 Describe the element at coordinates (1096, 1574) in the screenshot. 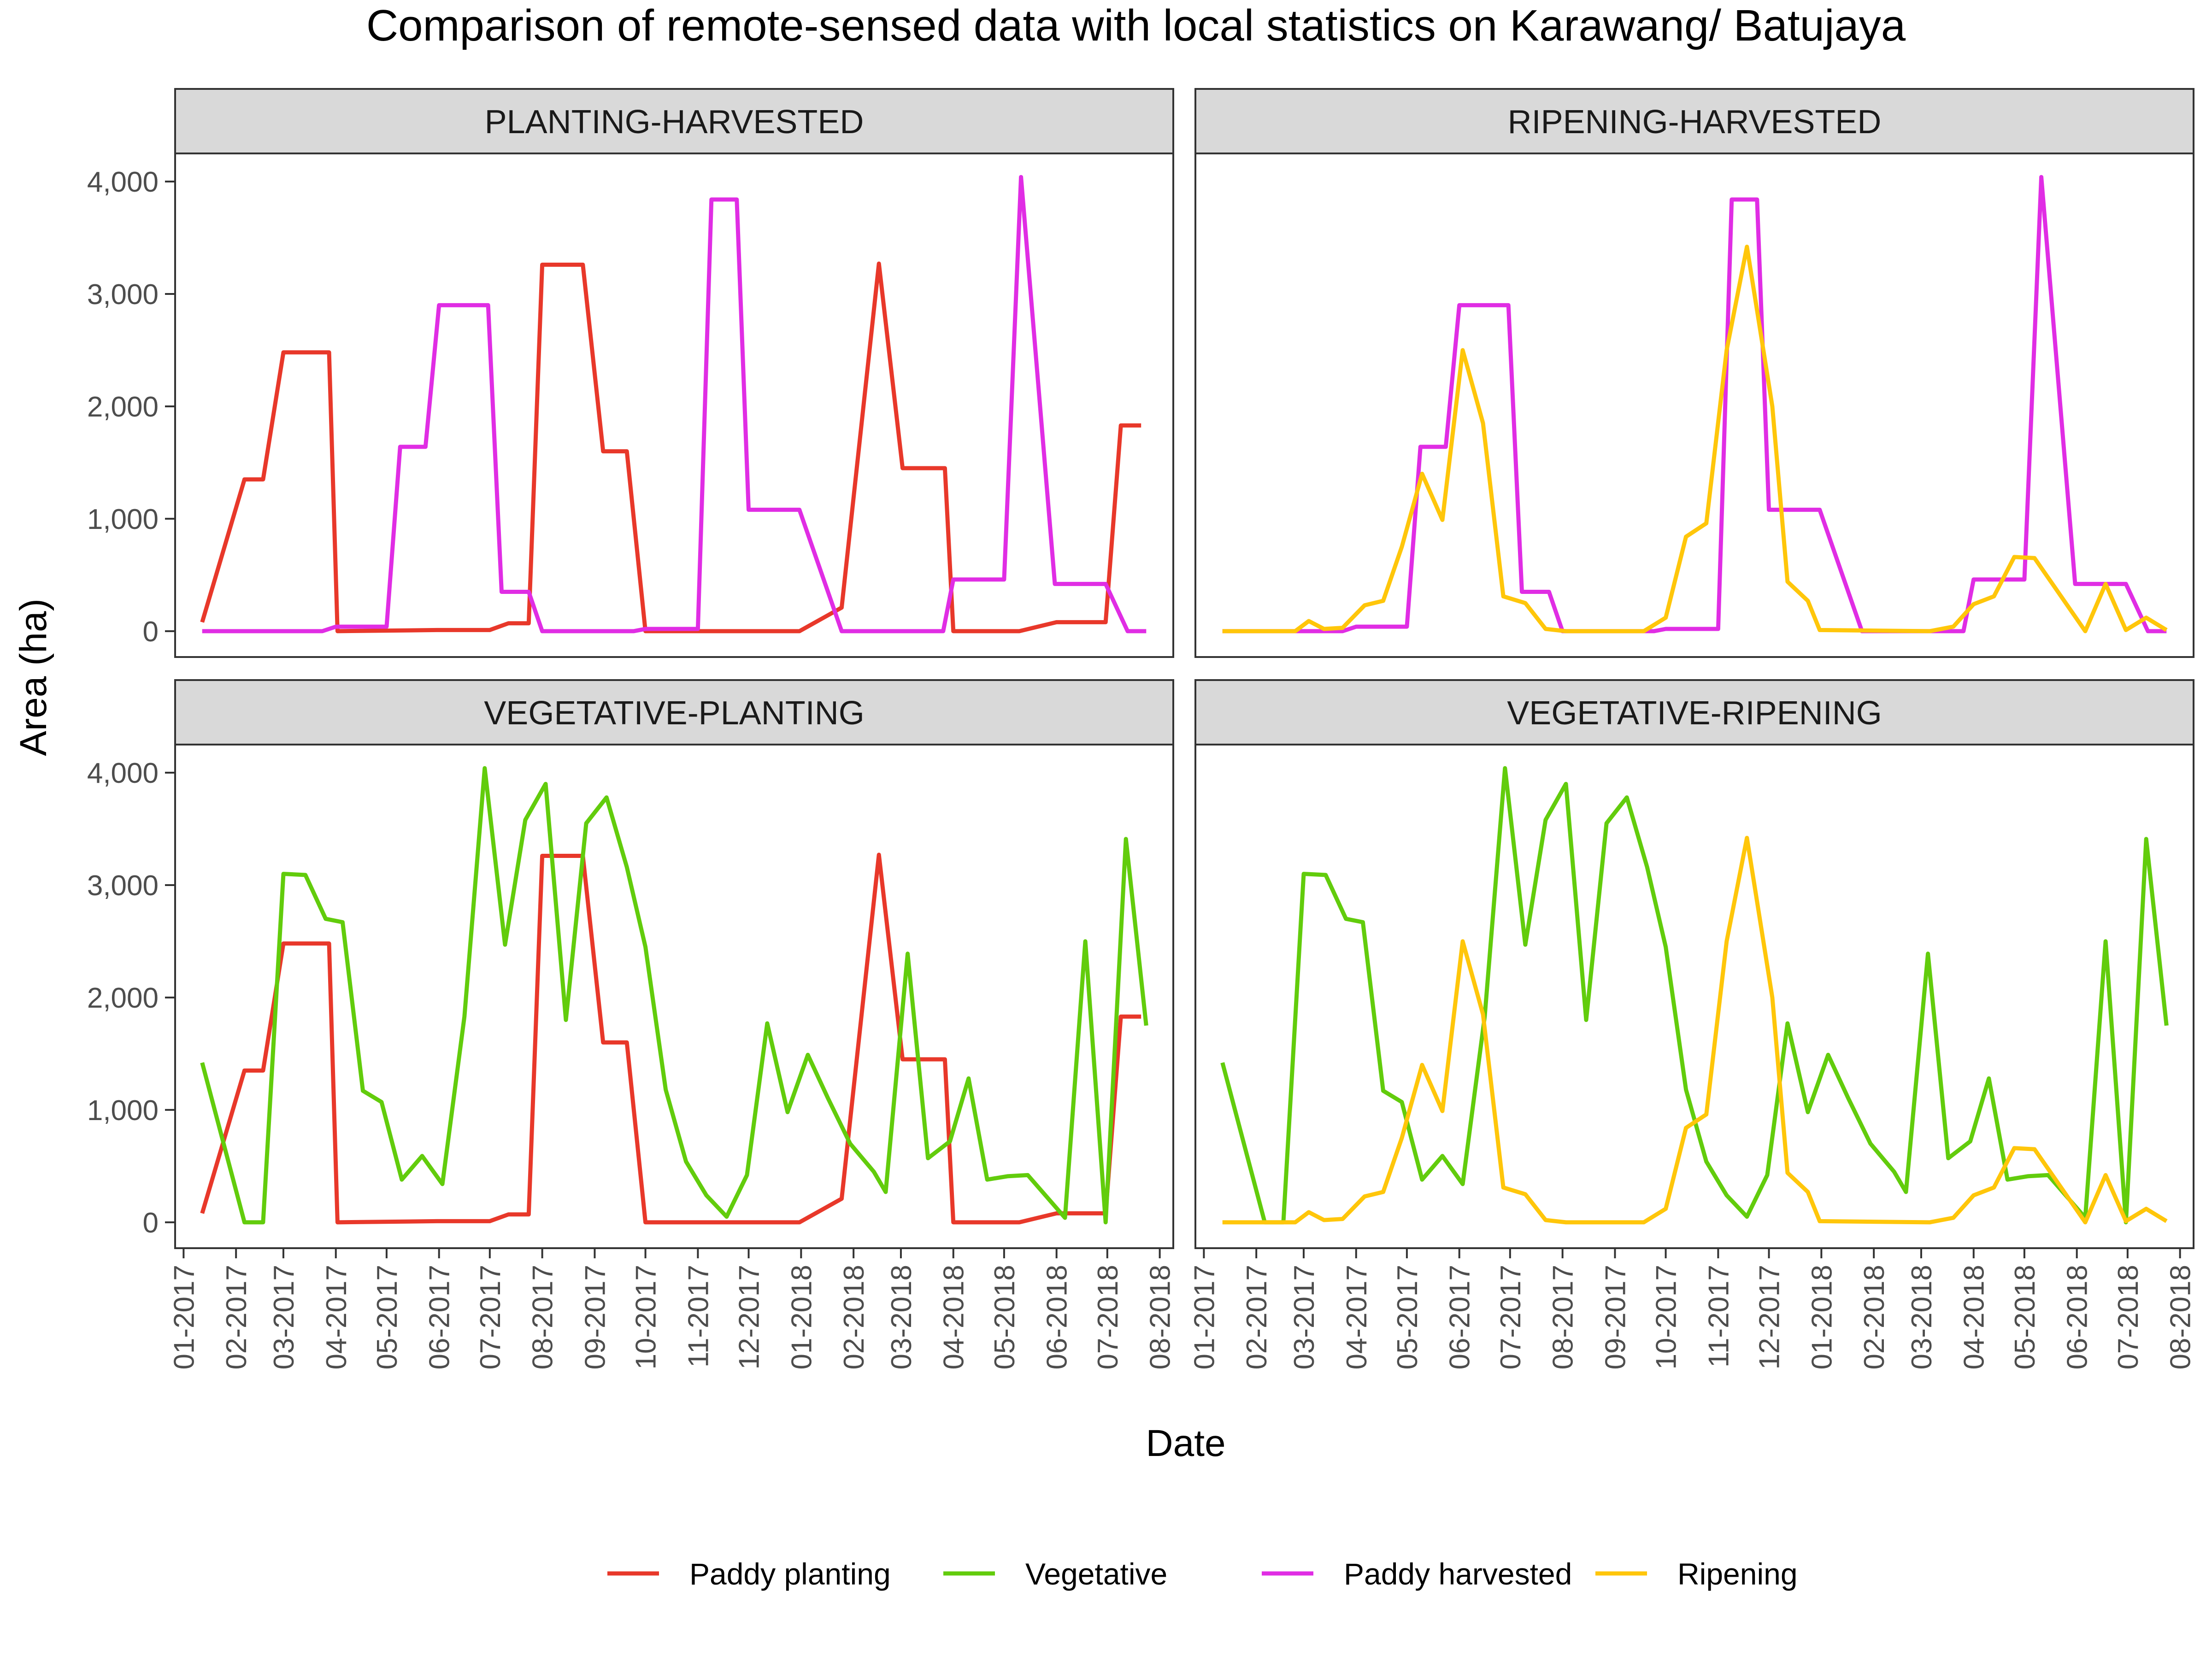

I see `legend-label: Vegetative` at that location.